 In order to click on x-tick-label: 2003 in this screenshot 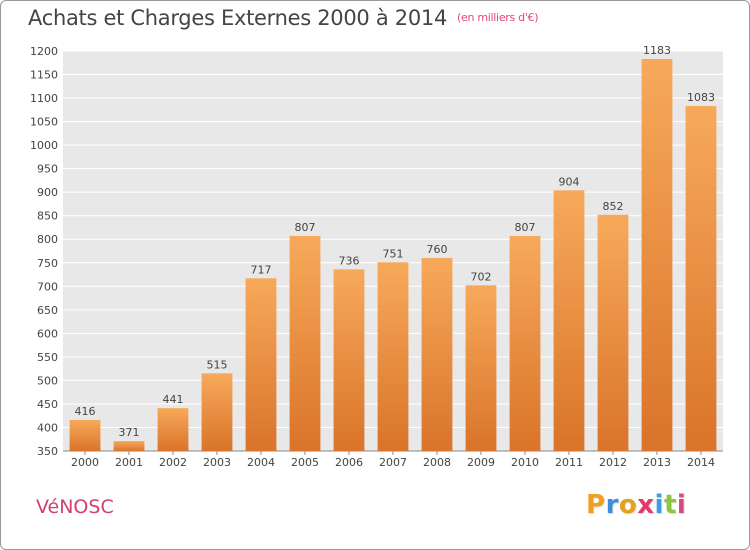, I will do `click(217, 462)`.